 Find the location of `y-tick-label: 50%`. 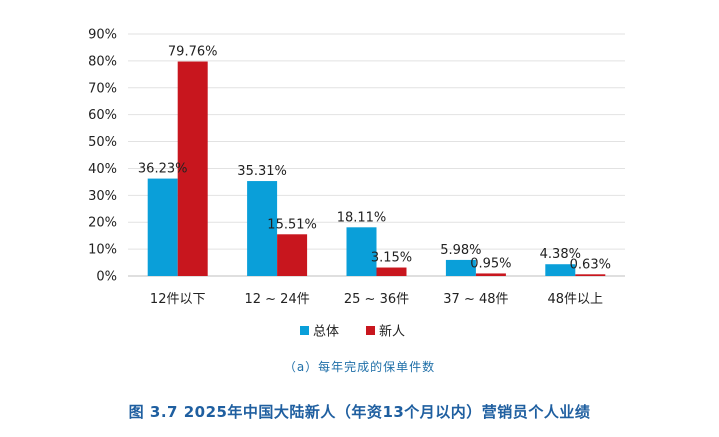

y-tick-label: 50% is located at coordinates (102, 142).